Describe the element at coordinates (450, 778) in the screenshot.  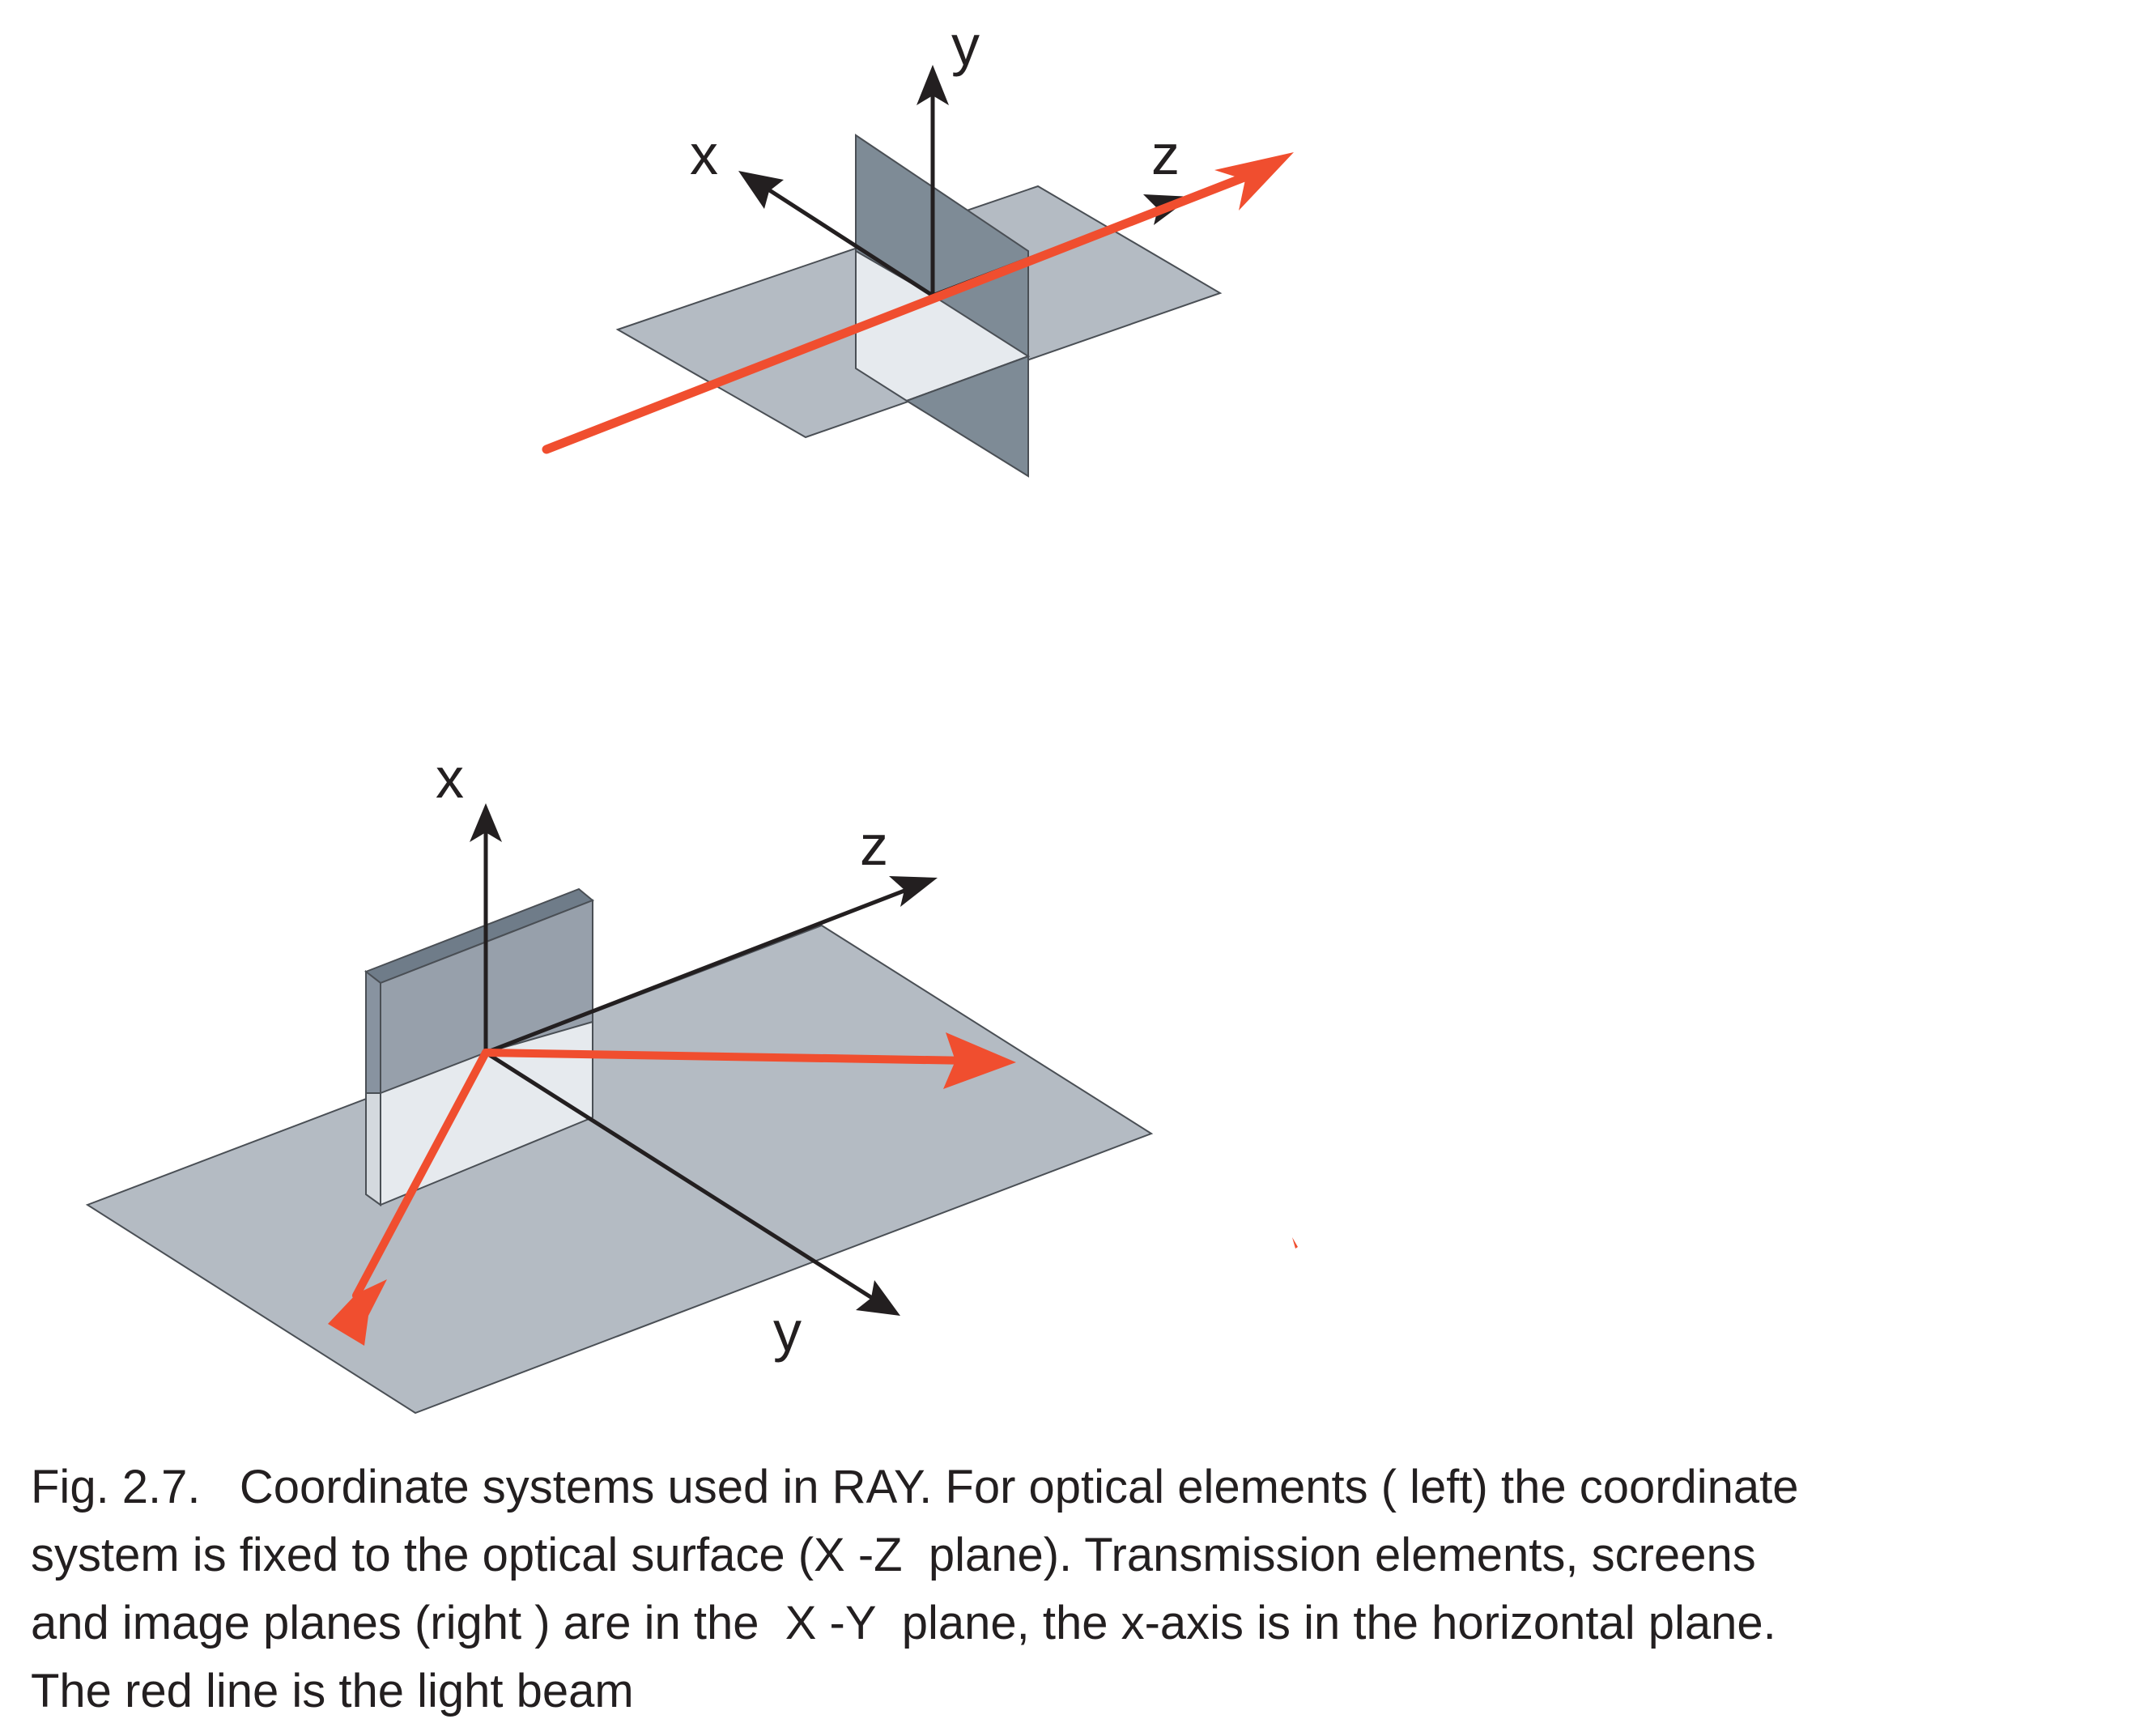
I see `bottom-x-axis-label: x` at that location.